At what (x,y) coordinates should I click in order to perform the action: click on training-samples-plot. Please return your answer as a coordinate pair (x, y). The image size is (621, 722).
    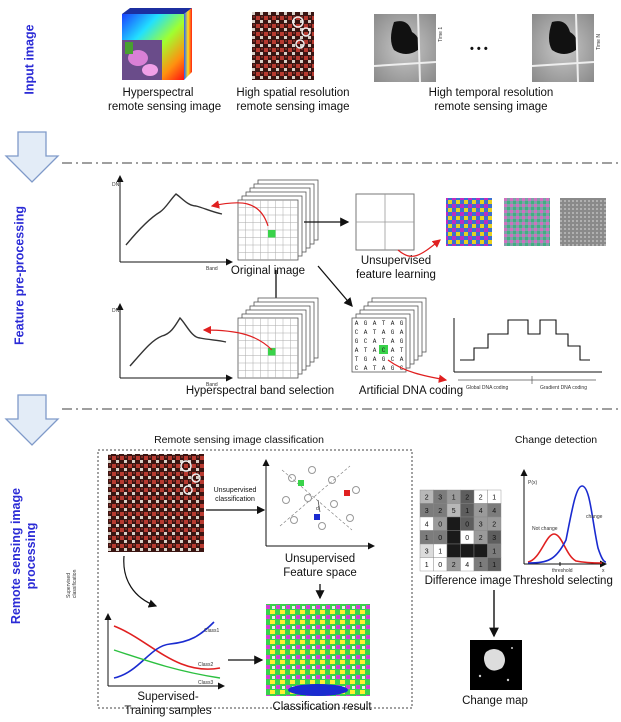
    Looking at the image, I should click on (166, 650).